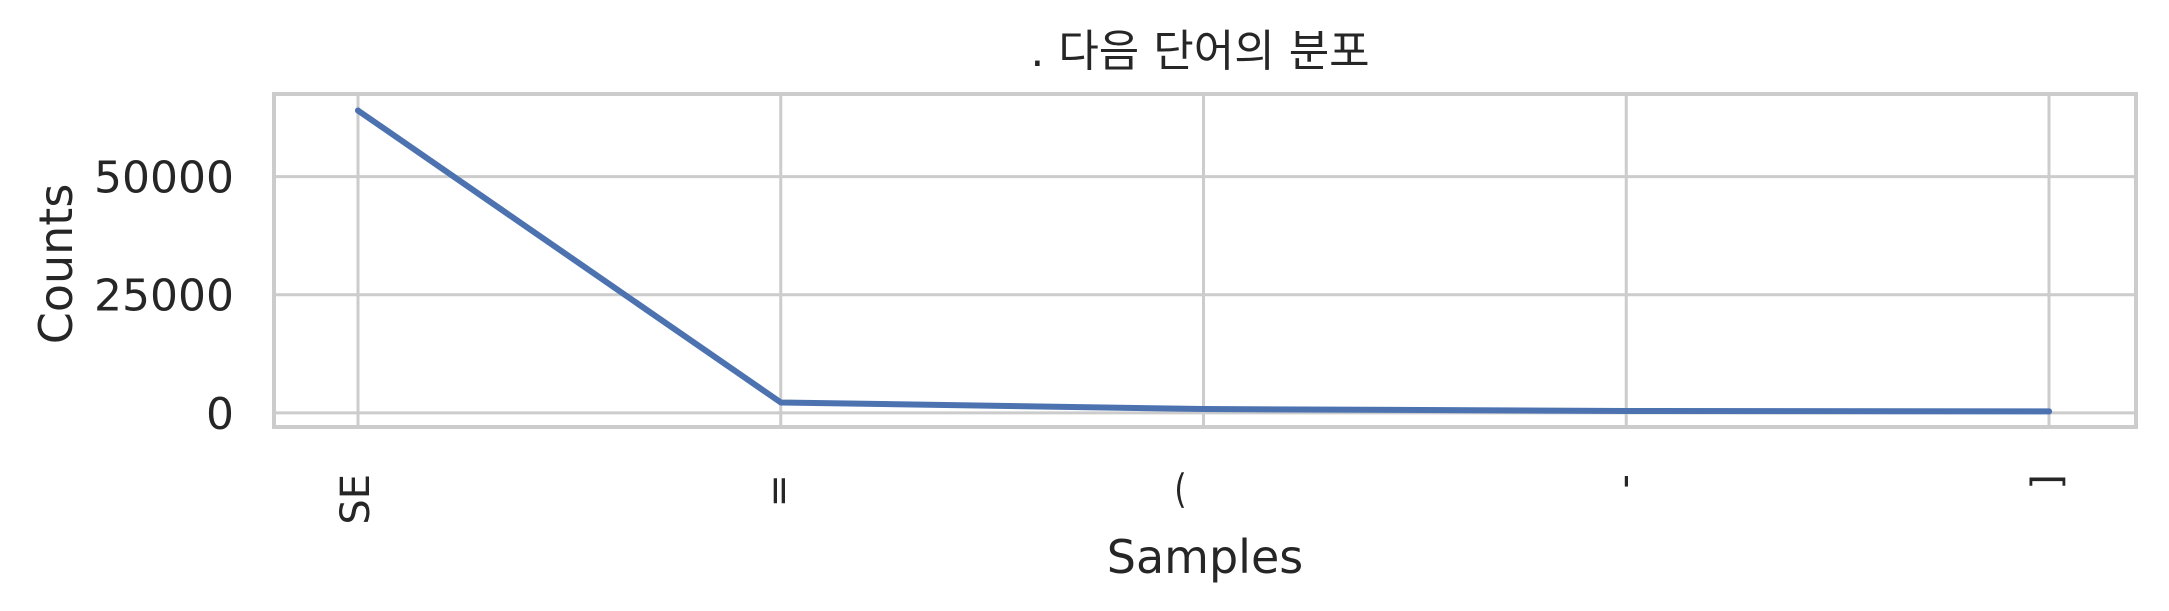 The width and height of the screenshot is (2169, 611). What do you see at coordinates (164, 296) in the screenshot?
I see `y-tick-label: 25000` at bounding box center [164, 296].